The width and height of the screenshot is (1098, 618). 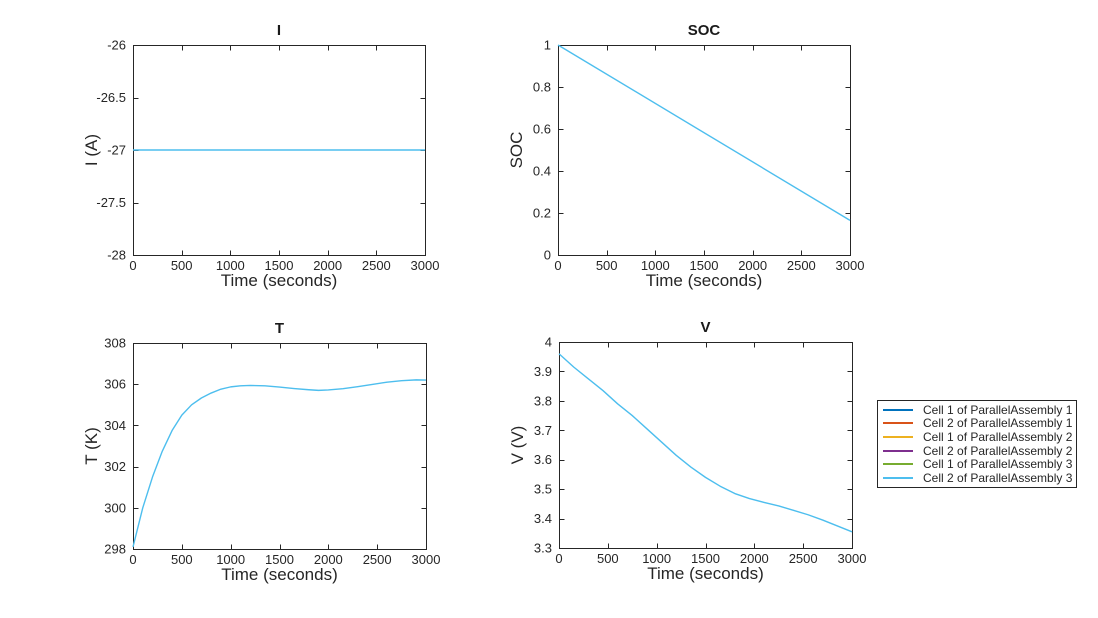 I want to click on svg-text: 0.2, so click(x=542, y=213).